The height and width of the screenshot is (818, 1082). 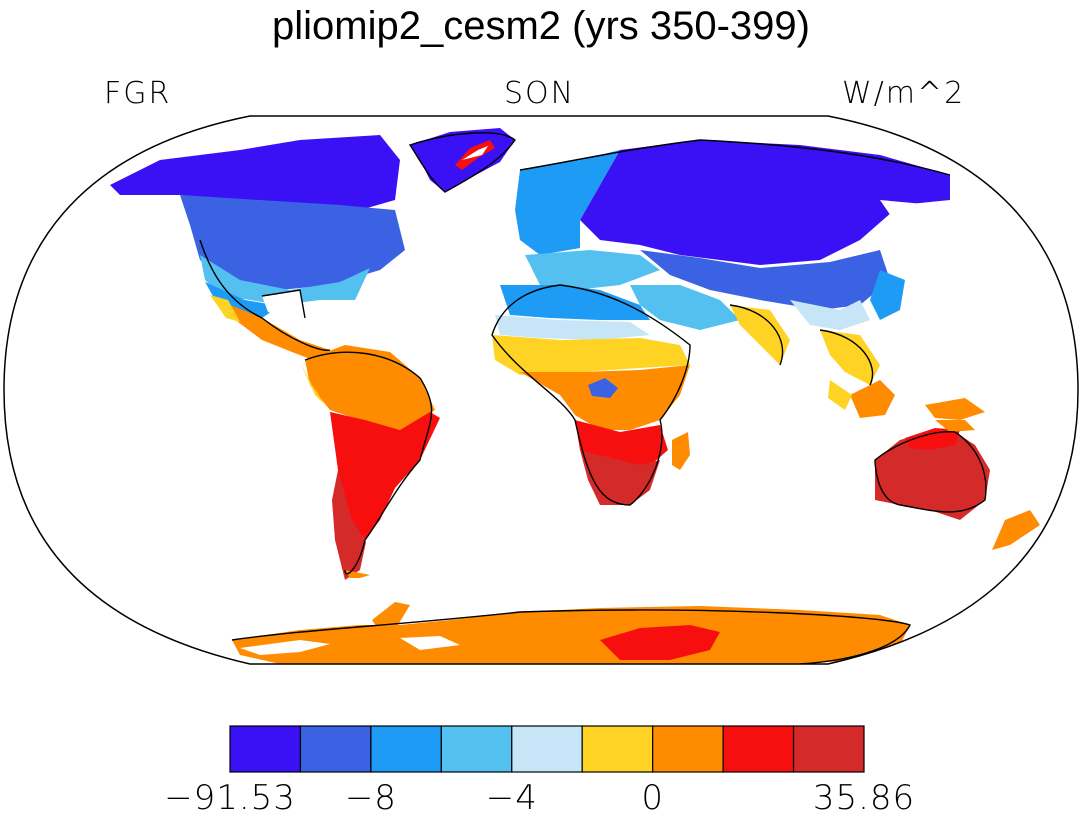 I want to click on madagascar, so click(x=681, y=451).